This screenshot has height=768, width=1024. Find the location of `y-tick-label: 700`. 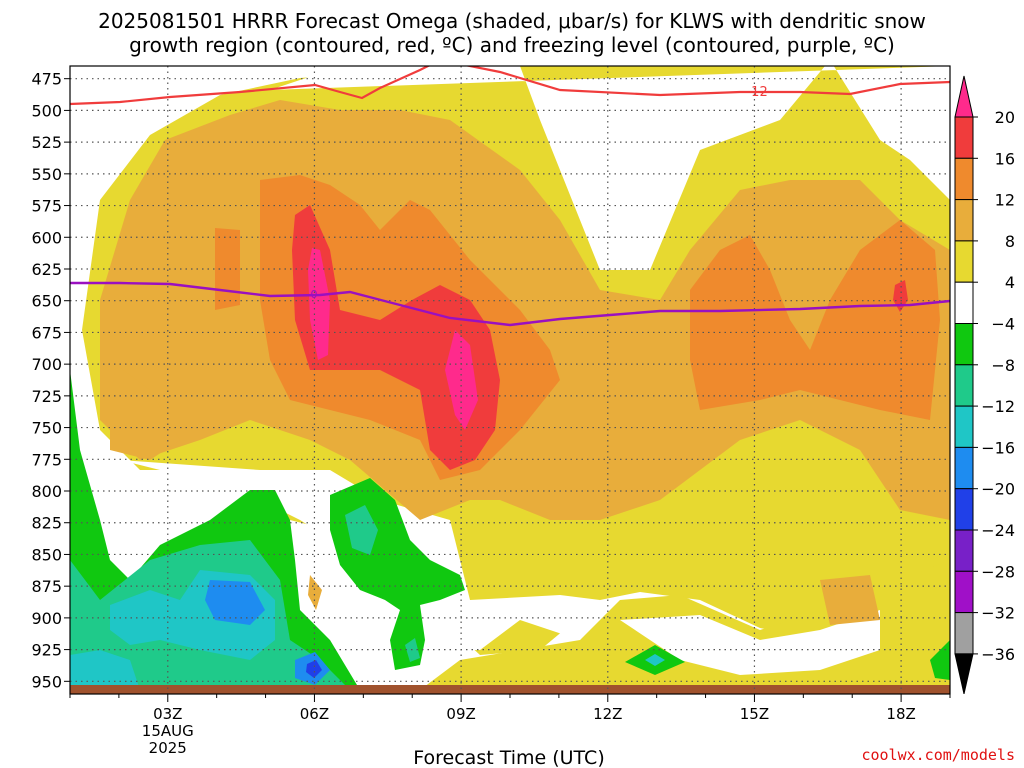

y-tick-label: 700 is located at coordinates (46, 364).